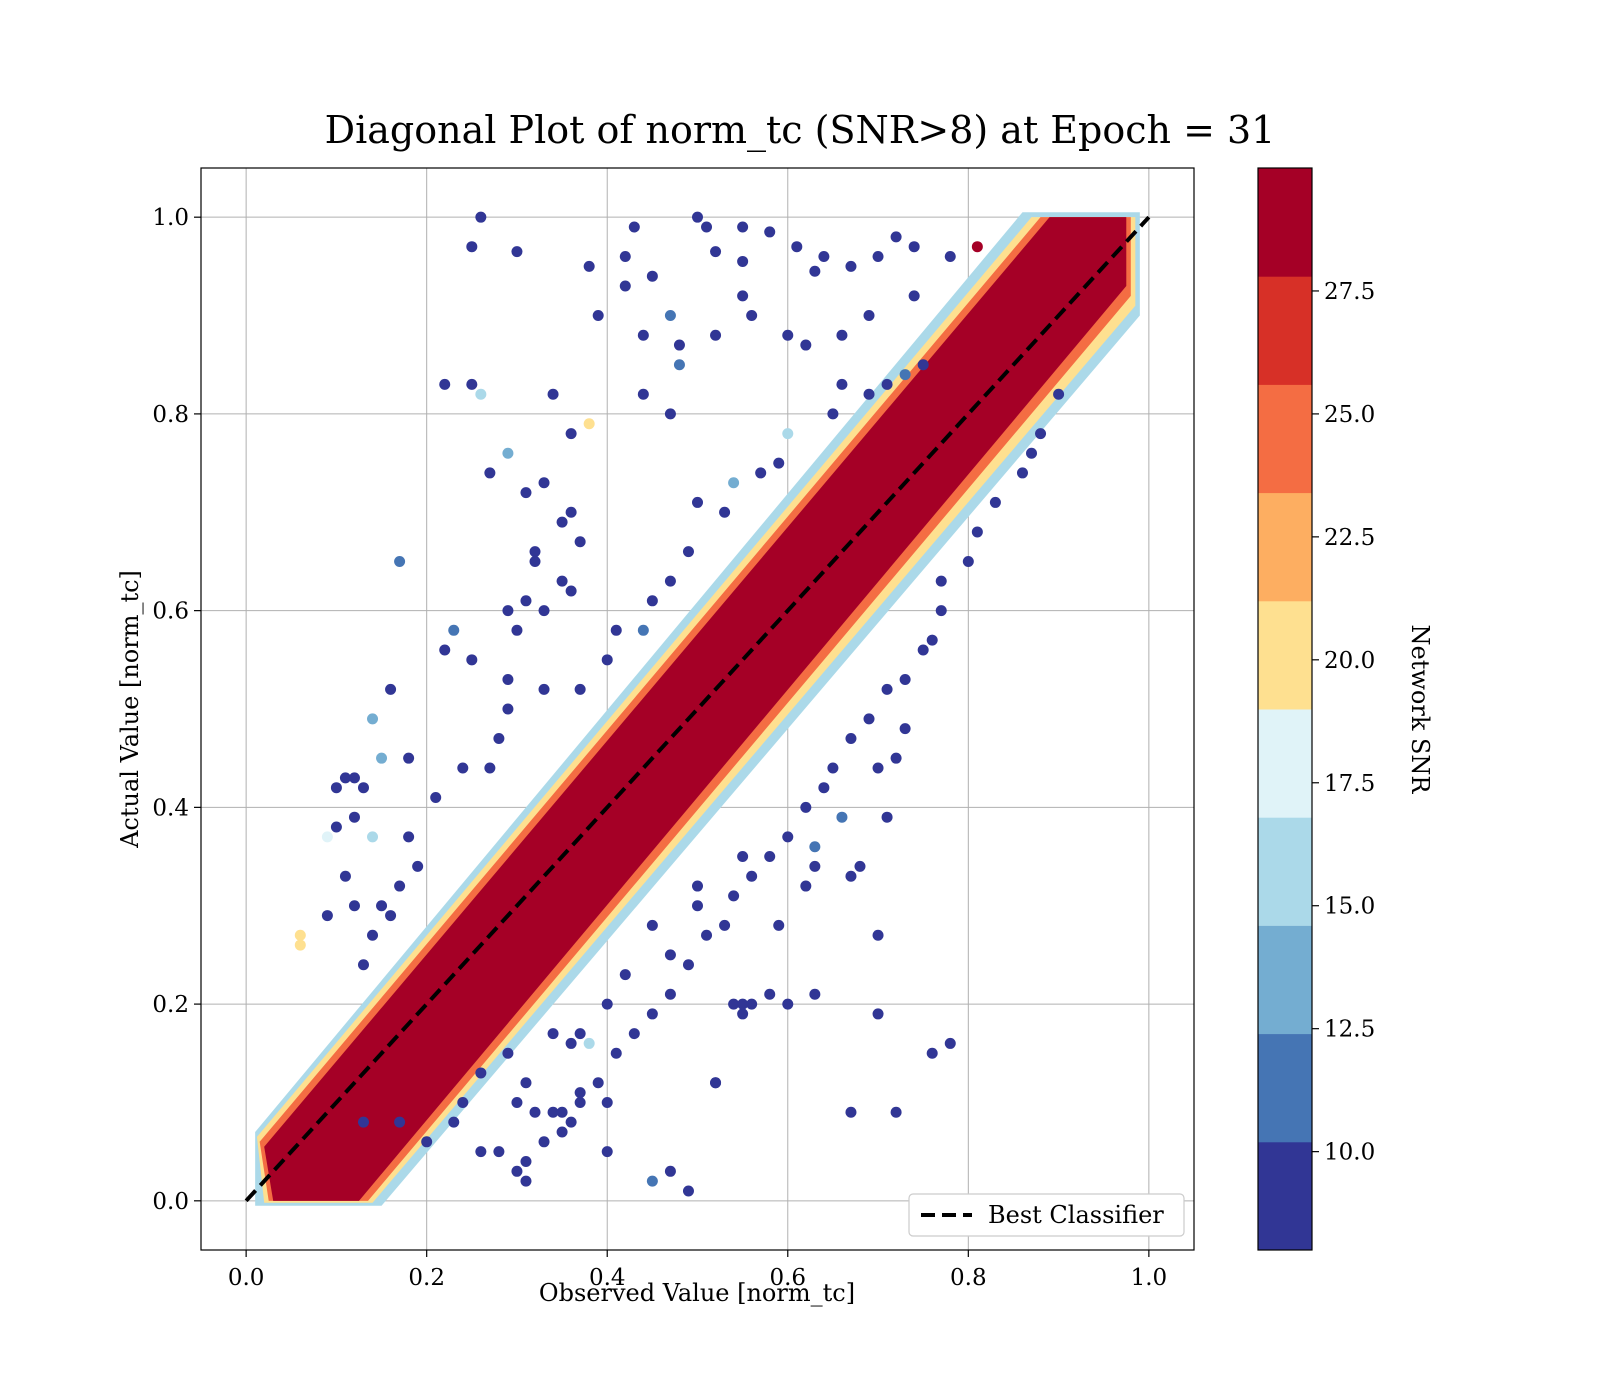 The width and height of the screenshot is (1600, 1400). What do you see at coordinates (246, 1278) in the screenshot?
I see `x-tick-label: 0.0` at bounding box center [246, 1278].